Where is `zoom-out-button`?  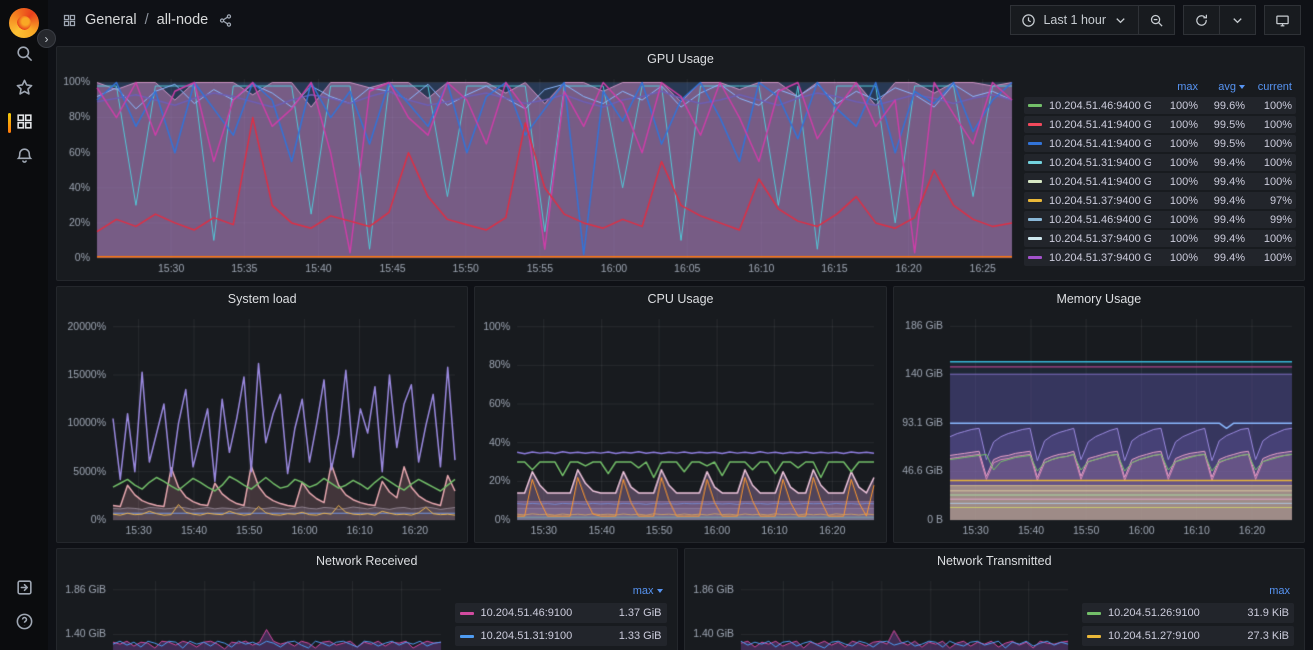
zoom-out-button is located at coordinates (1157, 20).